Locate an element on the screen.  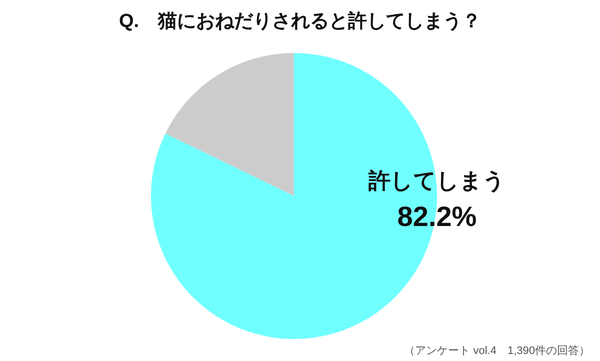
chart-title: Q. 猫におねだりされると許してしまう？ is located at coordinates (300, 21).